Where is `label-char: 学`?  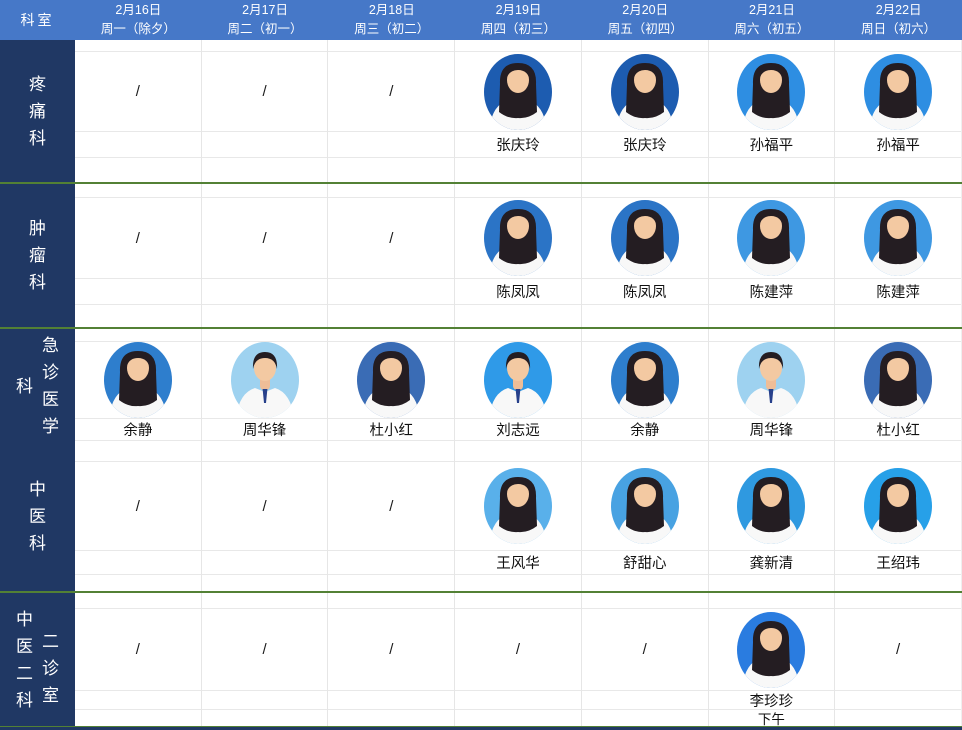
label-char: 学 is located at coordinates (50, 426).